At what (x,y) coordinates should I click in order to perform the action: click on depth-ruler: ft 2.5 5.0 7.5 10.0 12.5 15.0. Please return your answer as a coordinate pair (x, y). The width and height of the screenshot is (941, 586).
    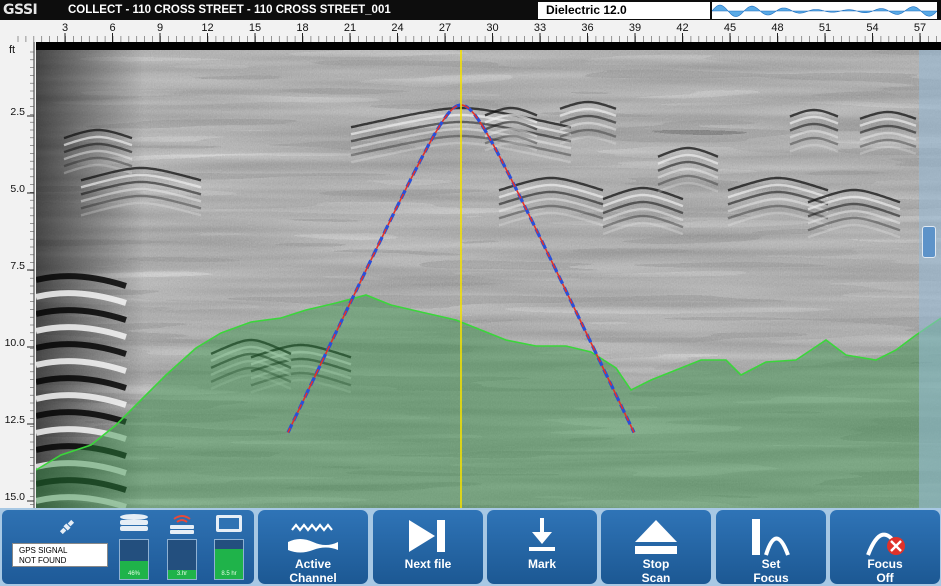
    Looking at the image, I should click on (18, 275).